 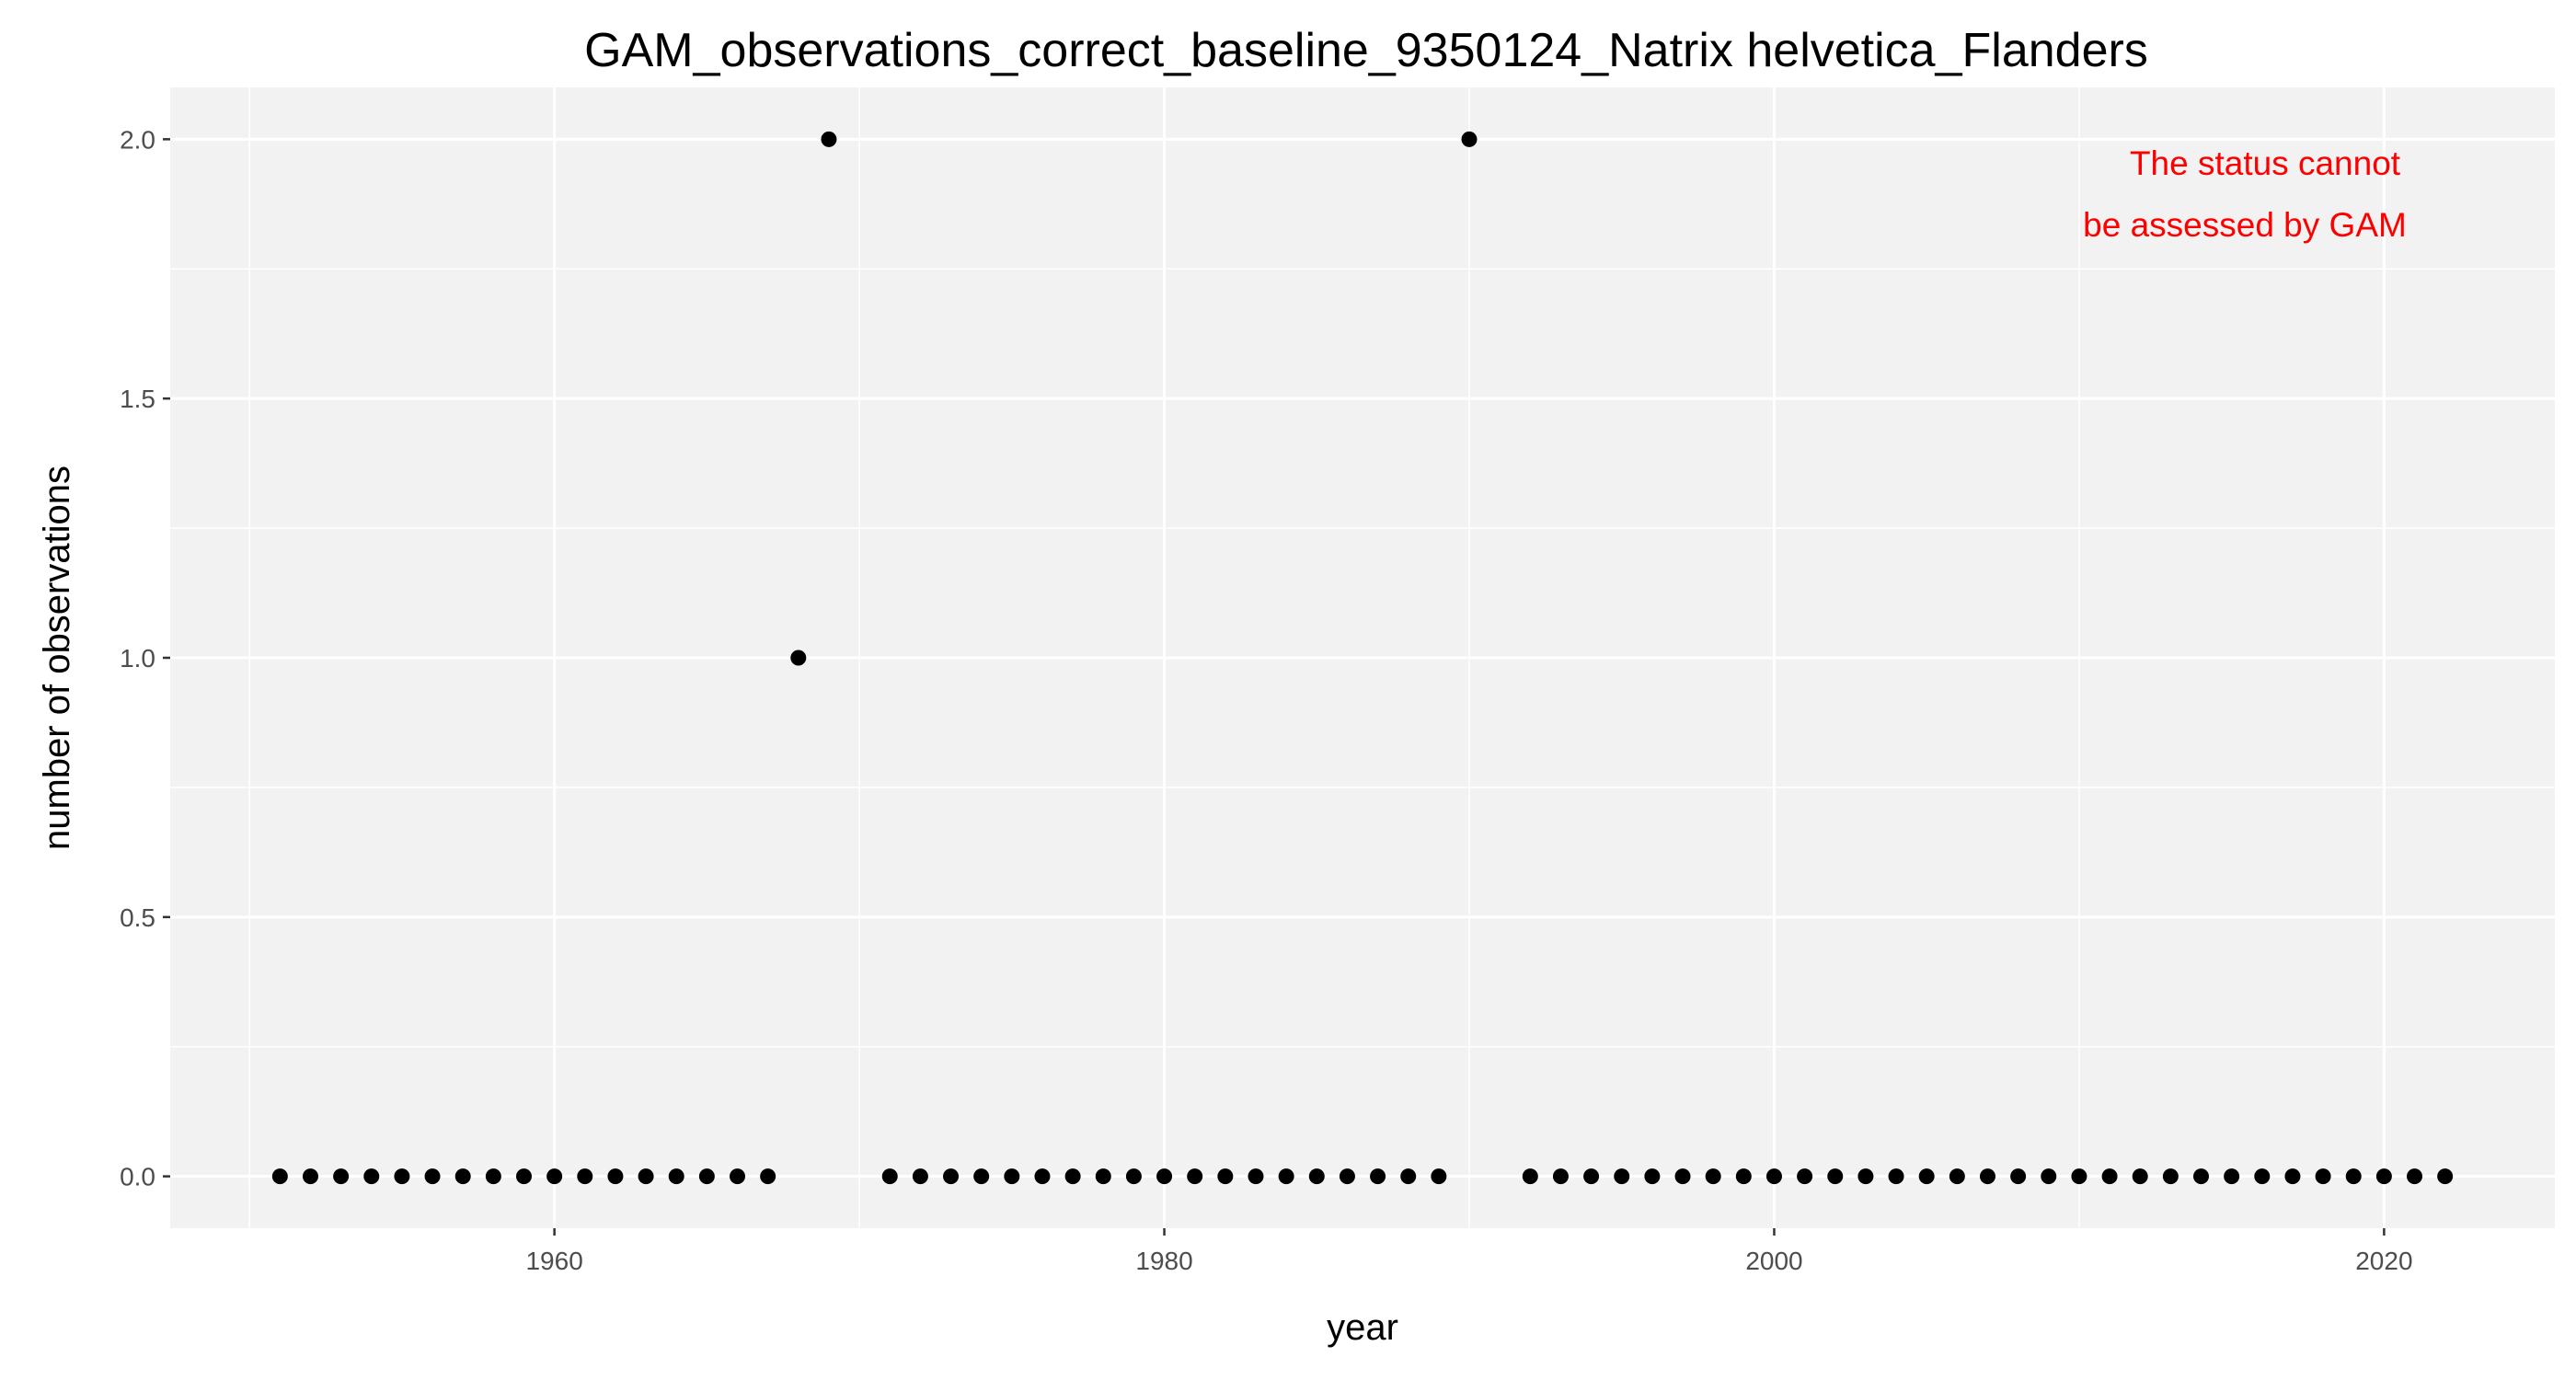 I want to click on x-tick-label: 1960, so click(x=553, y=1261).